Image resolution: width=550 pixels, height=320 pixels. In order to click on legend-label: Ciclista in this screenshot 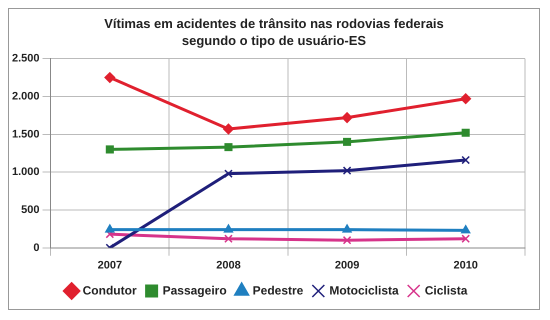, I will do `click(446, 290)`.